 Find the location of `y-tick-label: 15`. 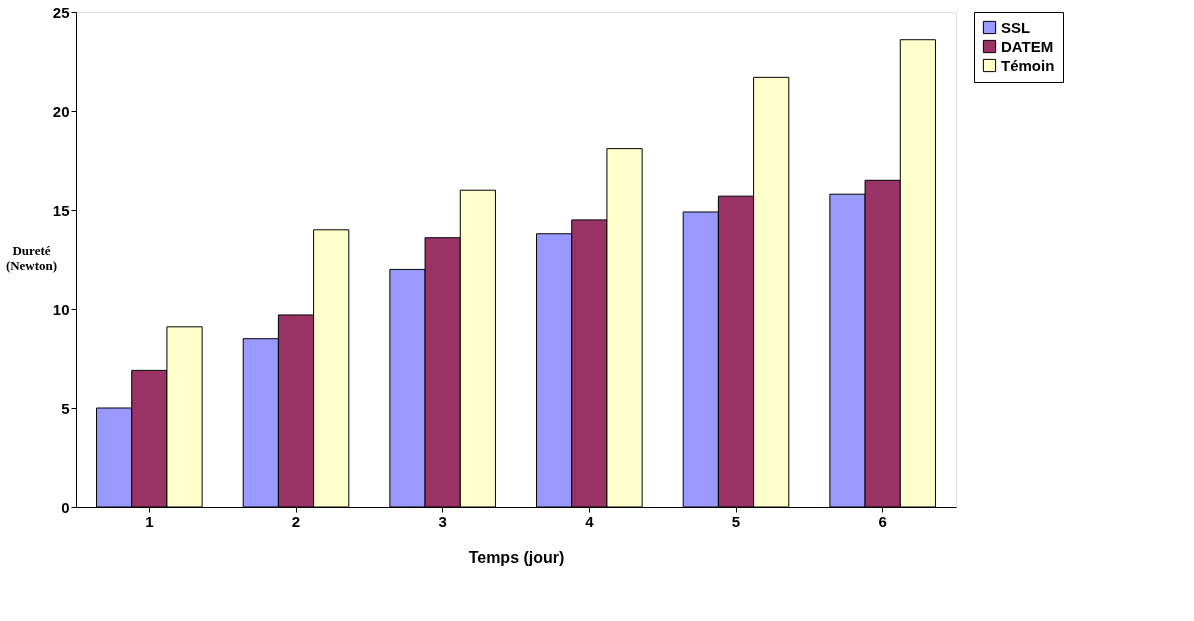

y-tick-label: 15 is located at coordinates (61, 210).